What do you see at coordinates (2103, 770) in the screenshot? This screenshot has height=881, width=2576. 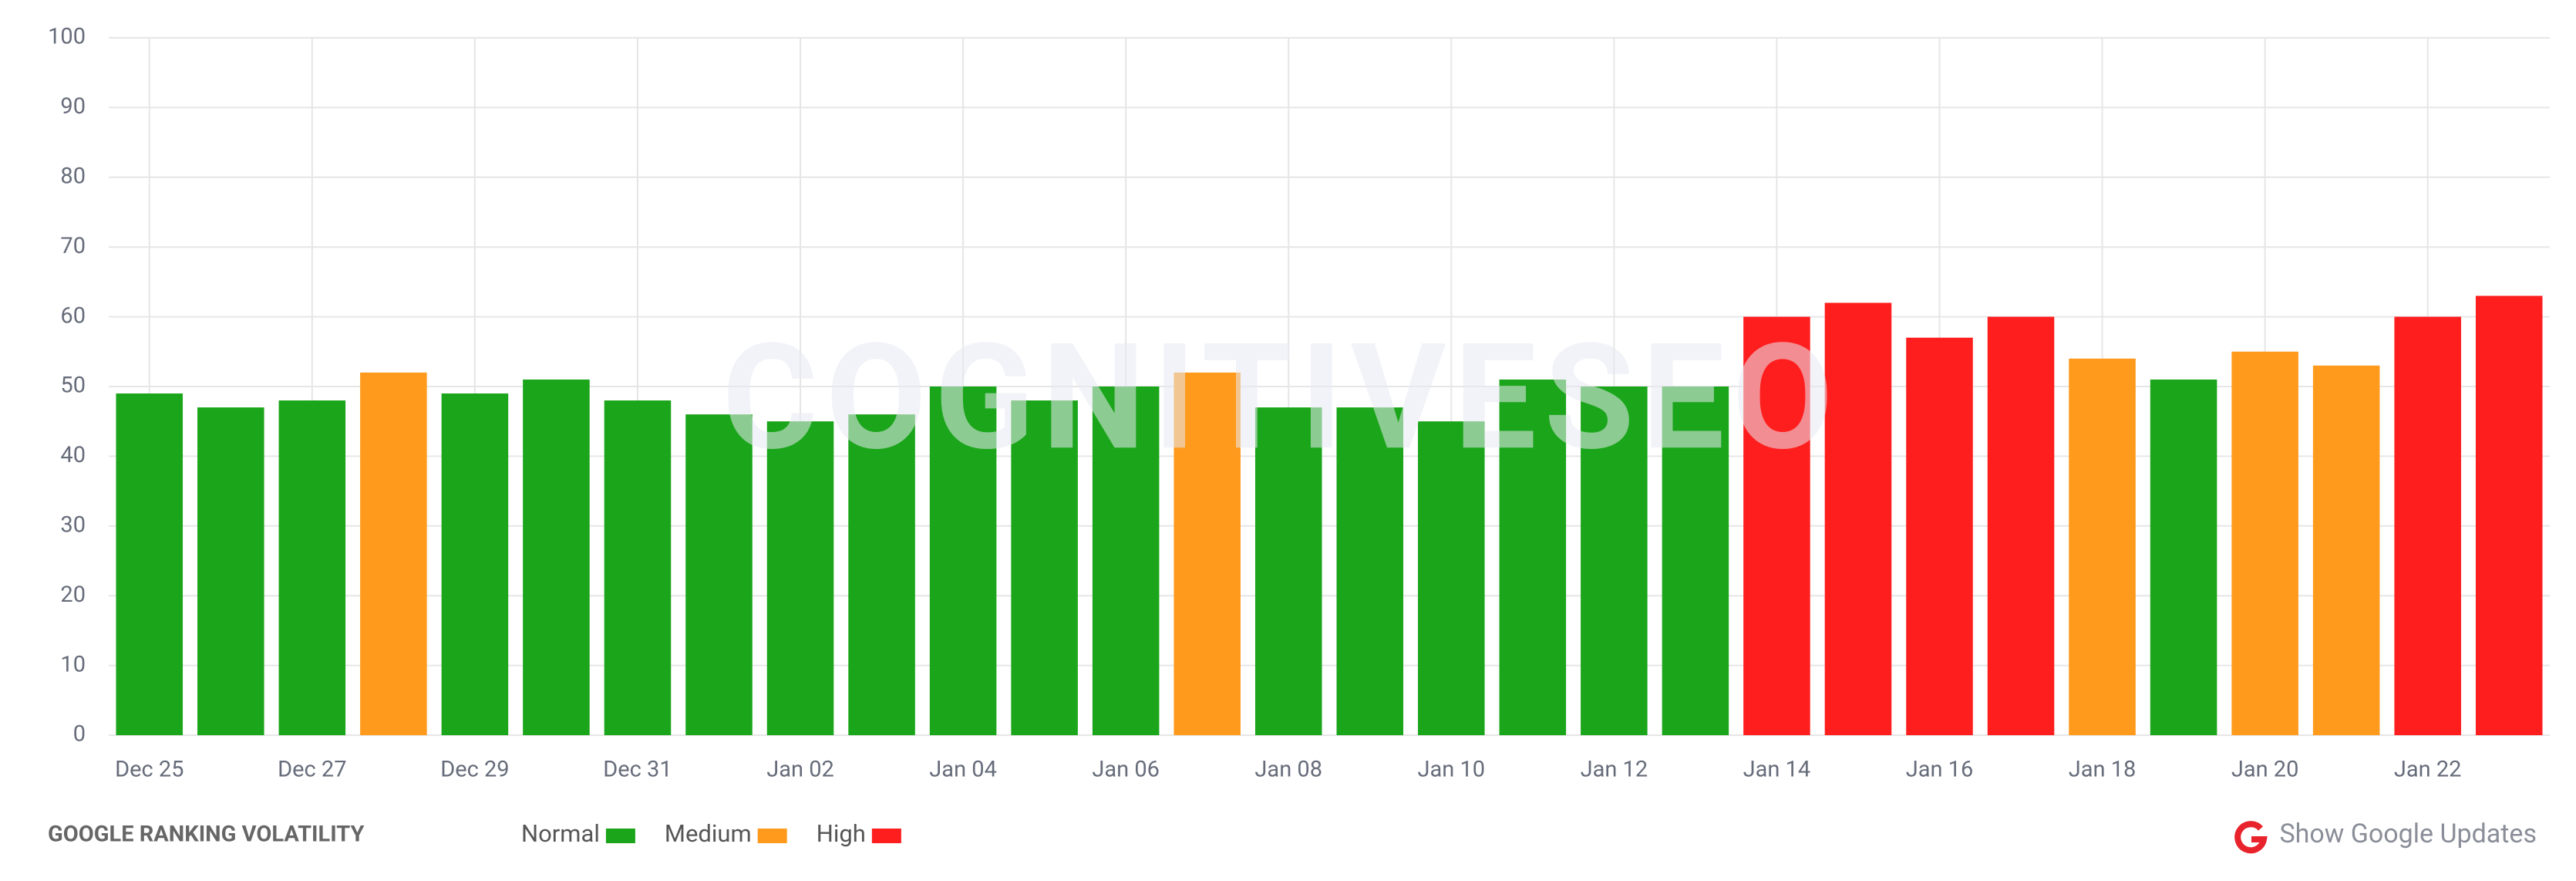 I see `x-tick-label: Jan 18` at bounding box center [2103, 770].